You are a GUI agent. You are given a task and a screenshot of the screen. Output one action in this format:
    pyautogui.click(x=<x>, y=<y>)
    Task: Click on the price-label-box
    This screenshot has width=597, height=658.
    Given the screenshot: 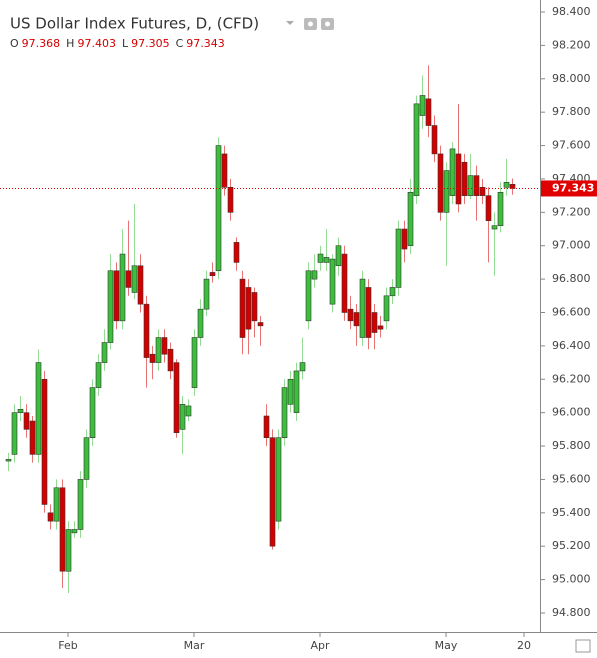 What is the action you would take?
    pyautogui.click(x=569, y=188)
    